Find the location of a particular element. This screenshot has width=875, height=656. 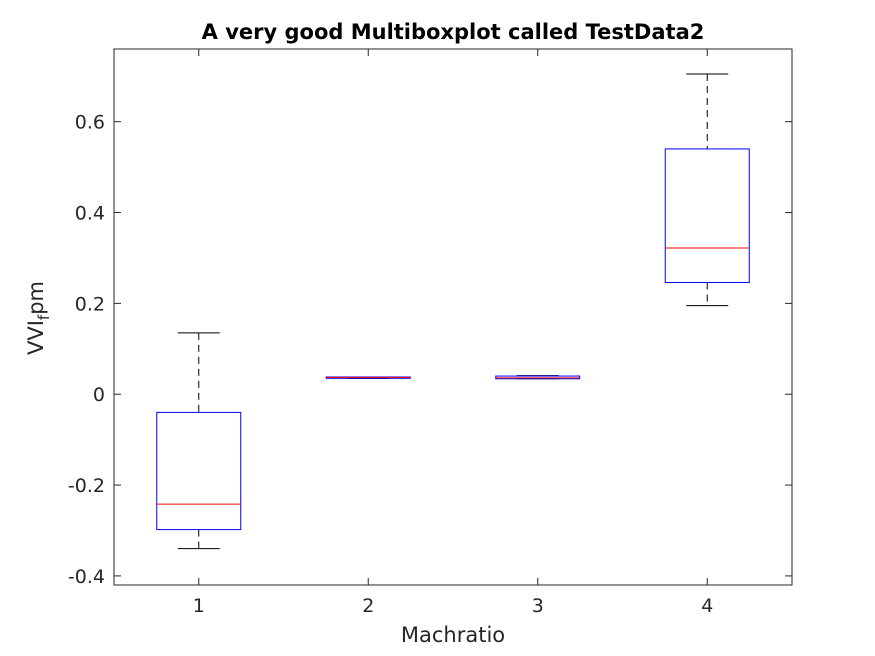

y-tick-label: 0.4 is located at coordinates (90, 214).